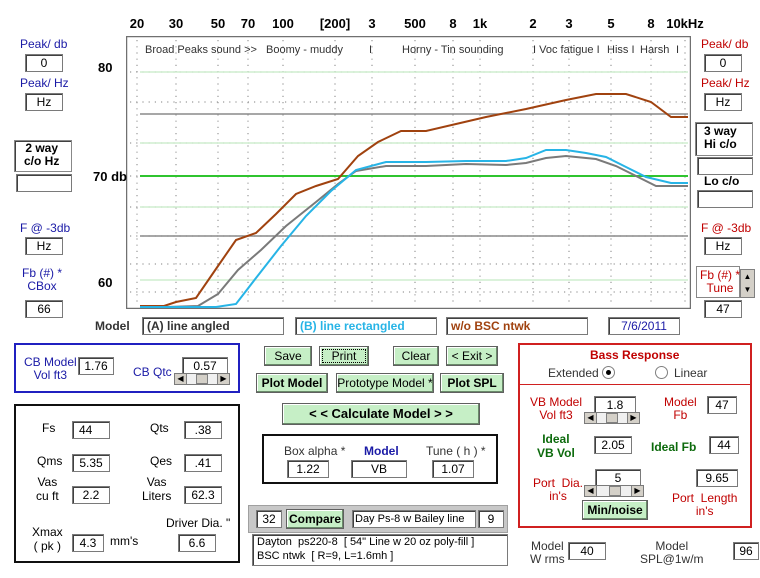 This screenshot has width=760, height=578. Describe the element at coordinates (453, 50) in the screenshot. I see `region-label: Horny - Tin sounding` at that location.